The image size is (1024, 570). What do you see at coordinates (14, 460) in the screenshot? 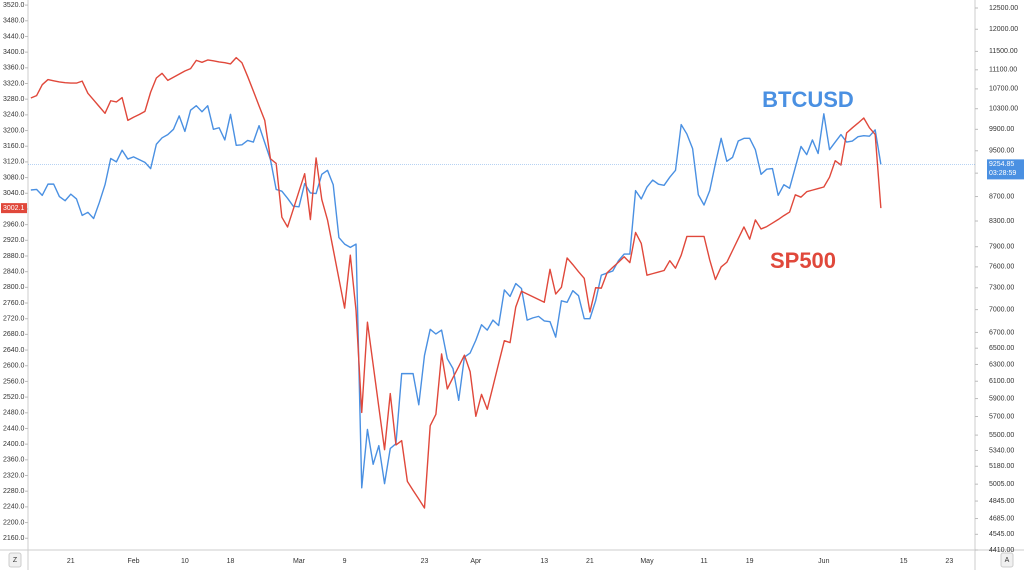
I see `y-tick-label: 2360.0` at bounding box center [14, 460].